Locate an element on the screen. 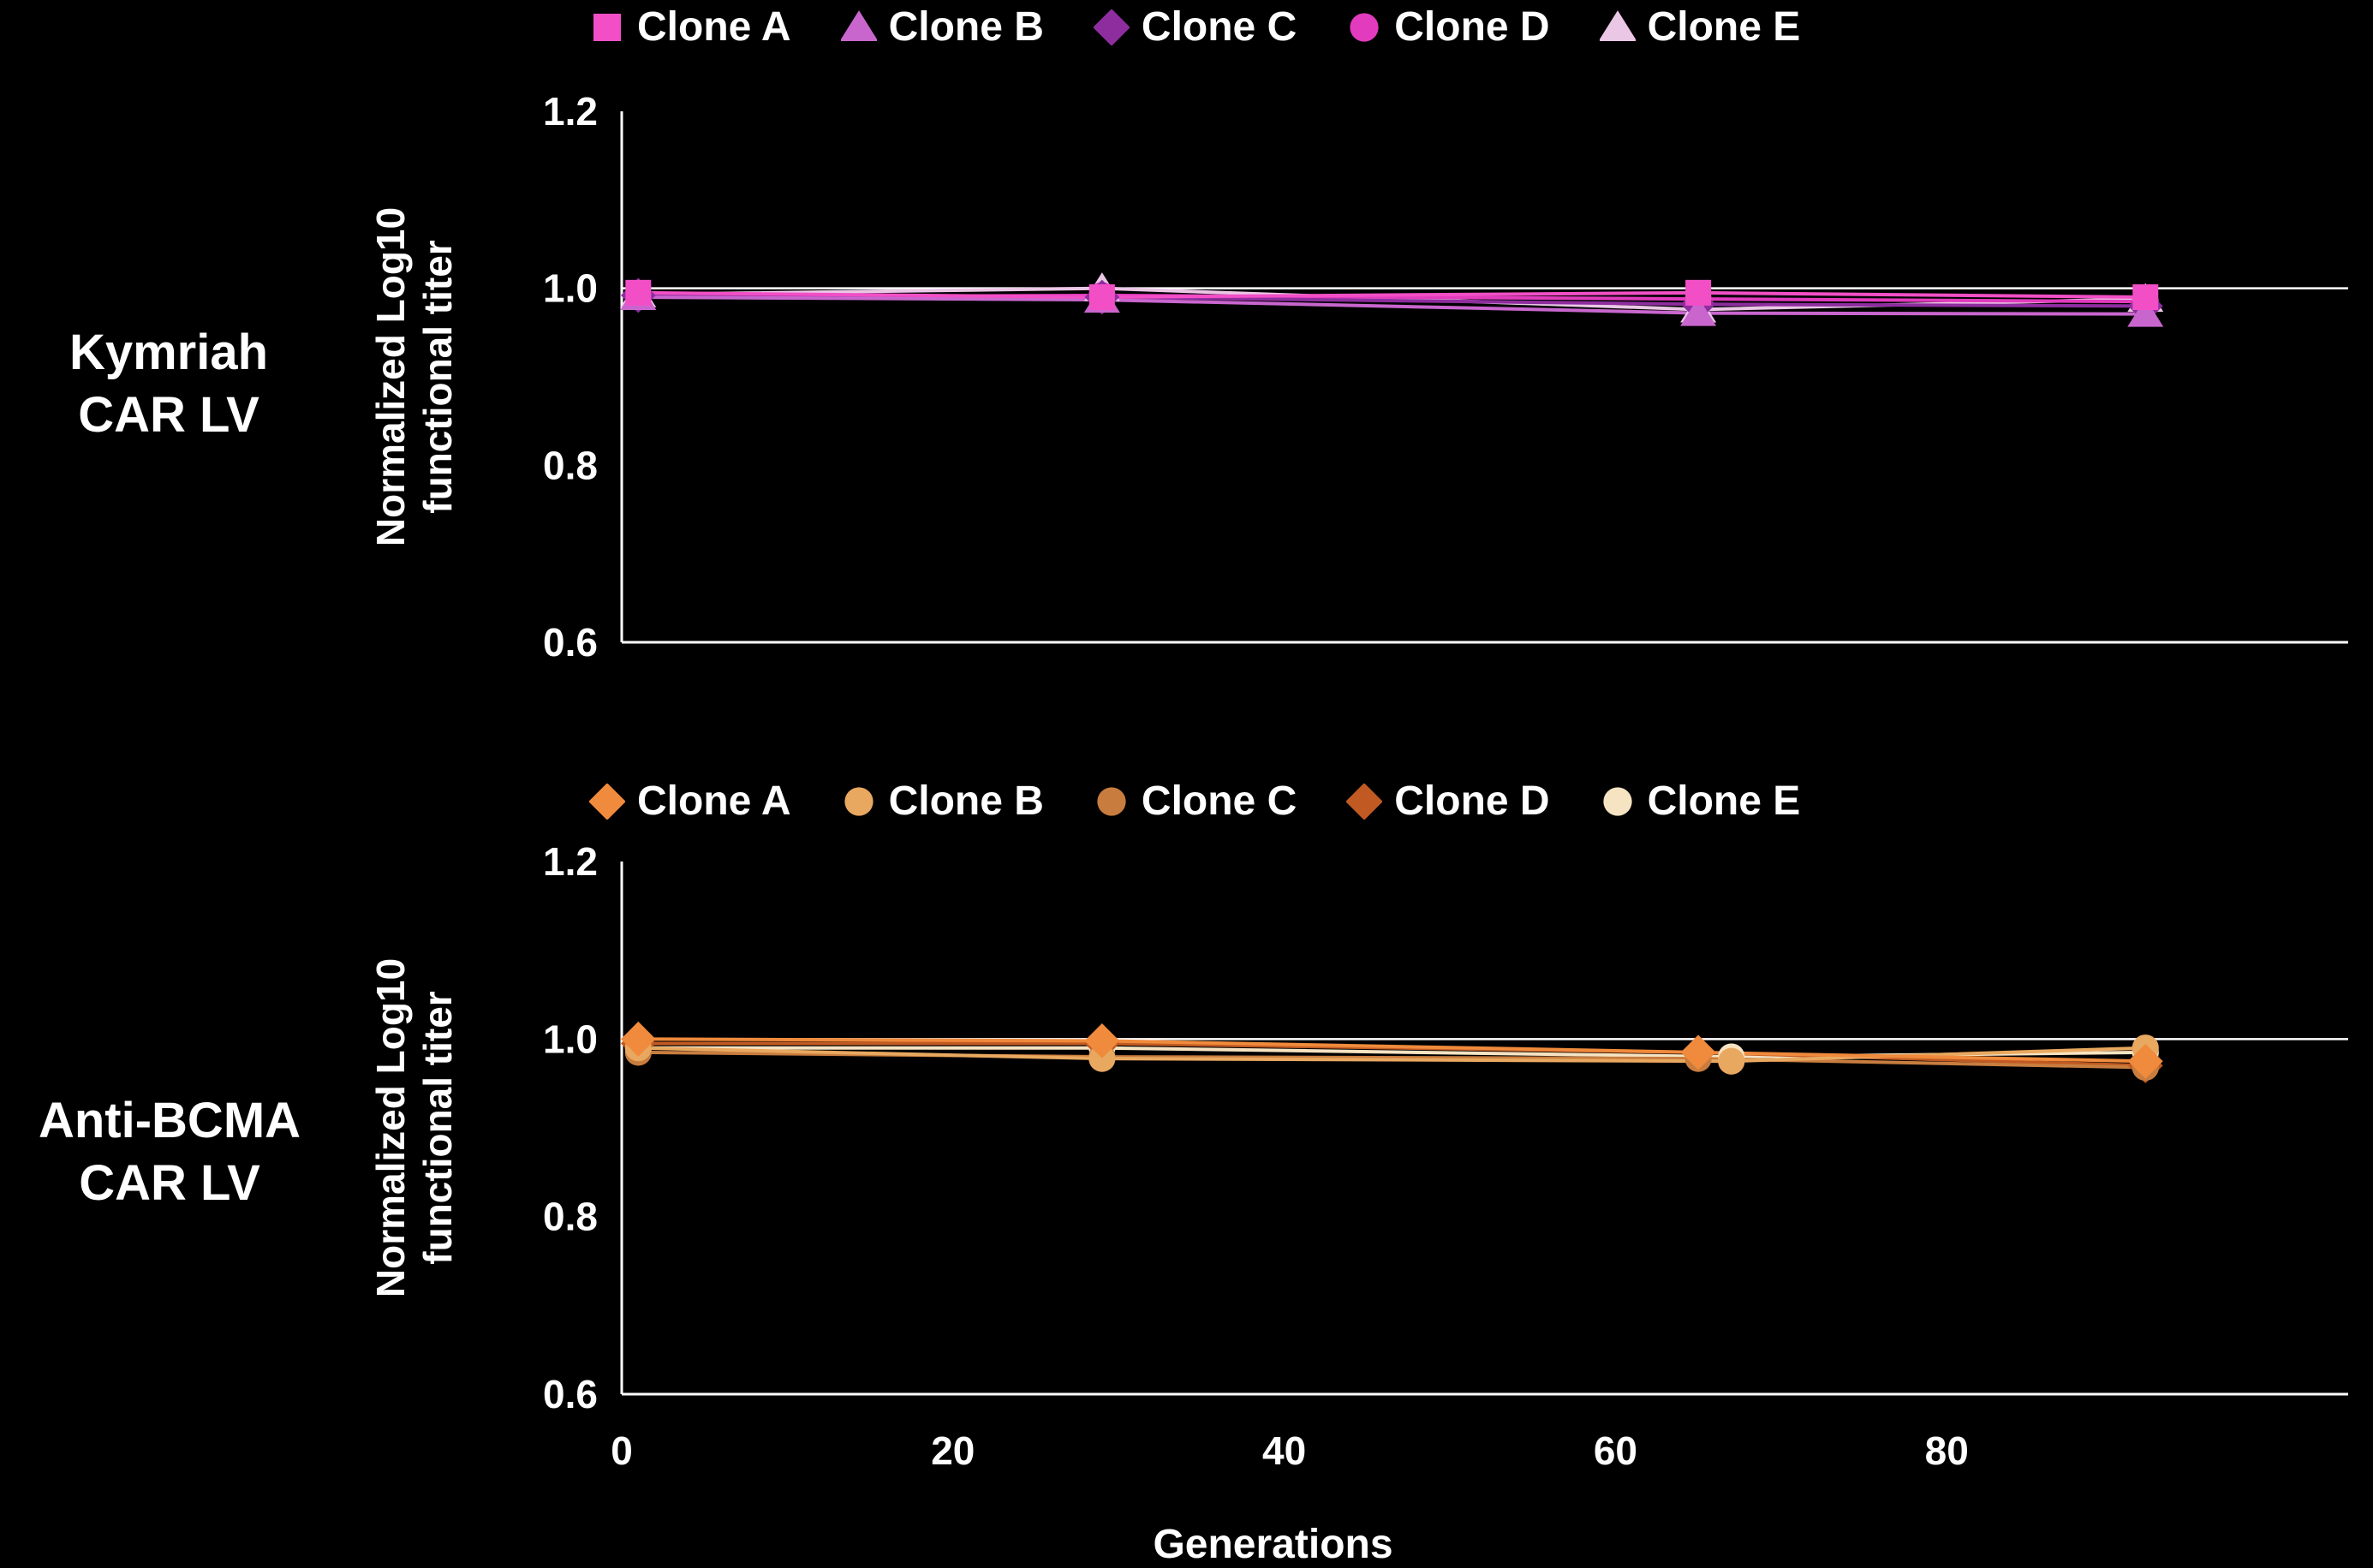  square-icon is located at coordinates (607, 27).